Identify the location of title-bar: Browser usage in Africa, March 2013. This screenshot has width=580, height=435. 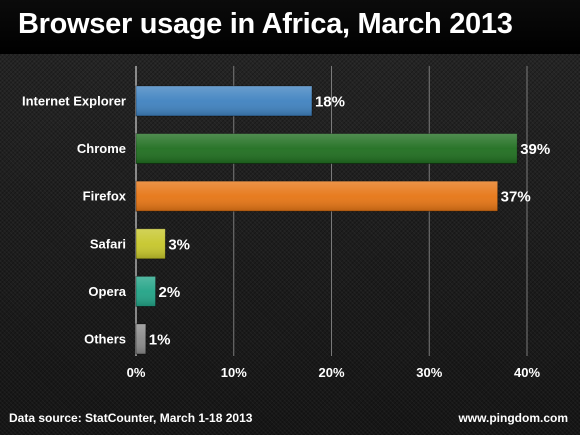
(290, 27).